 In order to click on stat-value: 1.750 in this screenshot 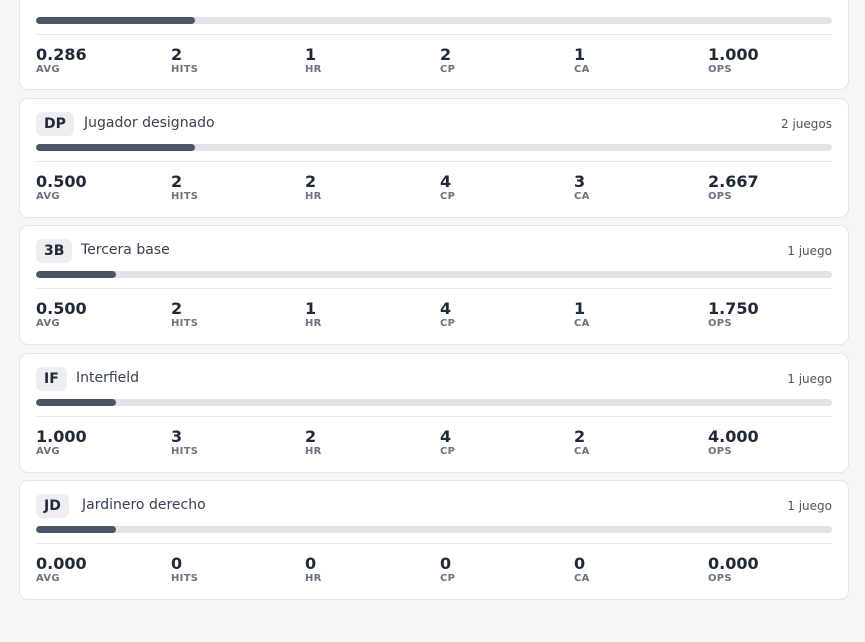, I will do `click(733, 308)`.